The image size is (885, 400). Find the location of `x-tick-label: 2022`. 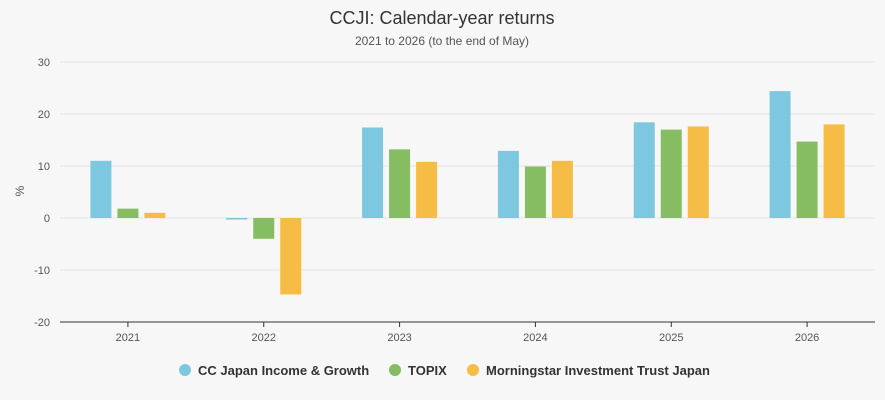

x-tick-label: 2022 is located at coordinates (264, 338).